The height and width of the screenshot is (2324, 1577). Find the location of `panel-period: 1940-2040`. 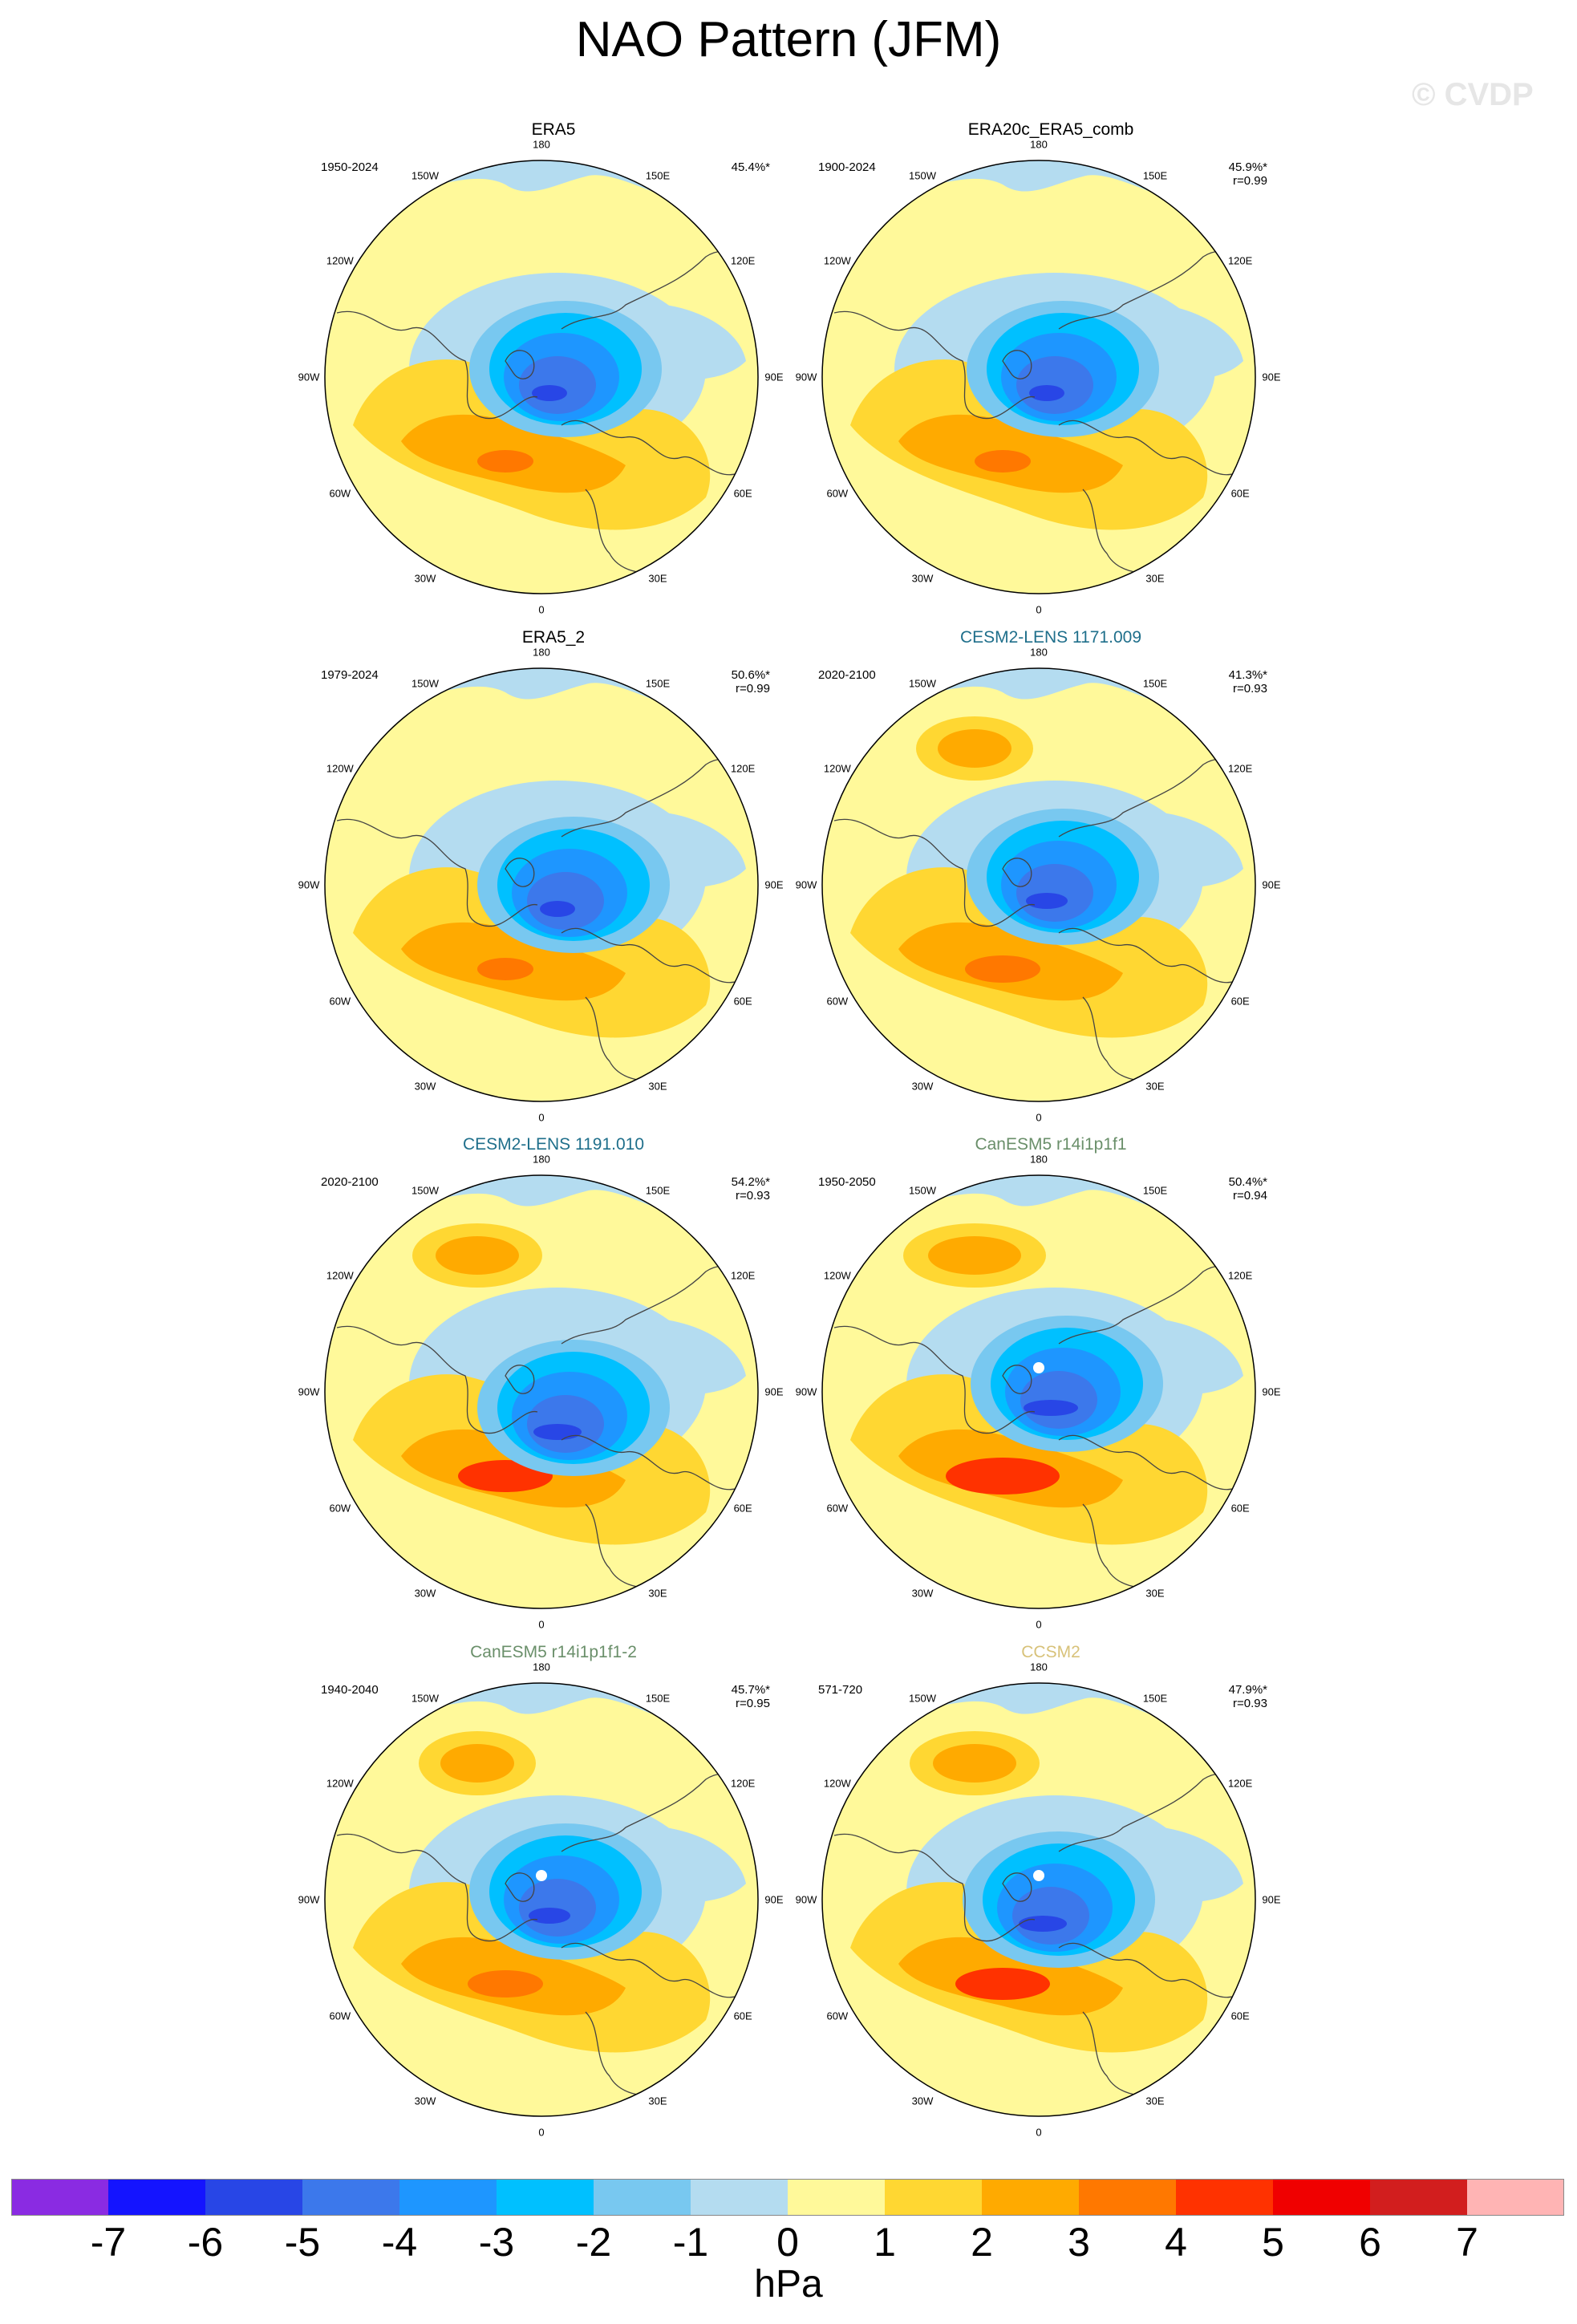

panel-period: 1940-2040 is located at coordinates (350, 1690).